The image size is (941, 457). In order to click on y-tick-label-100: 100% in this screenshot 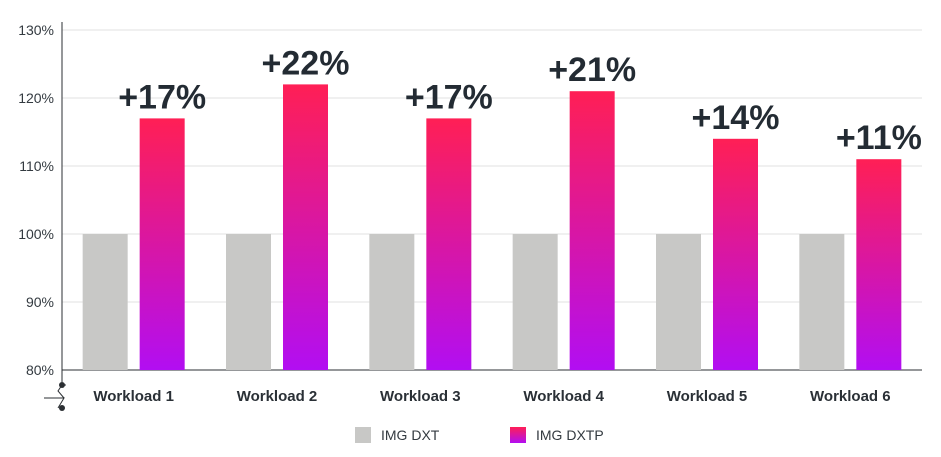, I will do `click(36, 234)`.